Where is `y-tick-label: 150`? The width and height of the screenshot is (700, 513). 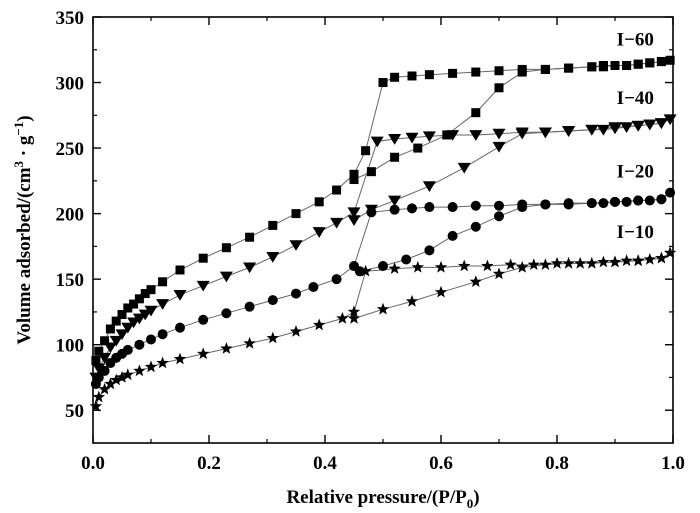
y-tick-label: 150 is located at coordinates (70, 280).